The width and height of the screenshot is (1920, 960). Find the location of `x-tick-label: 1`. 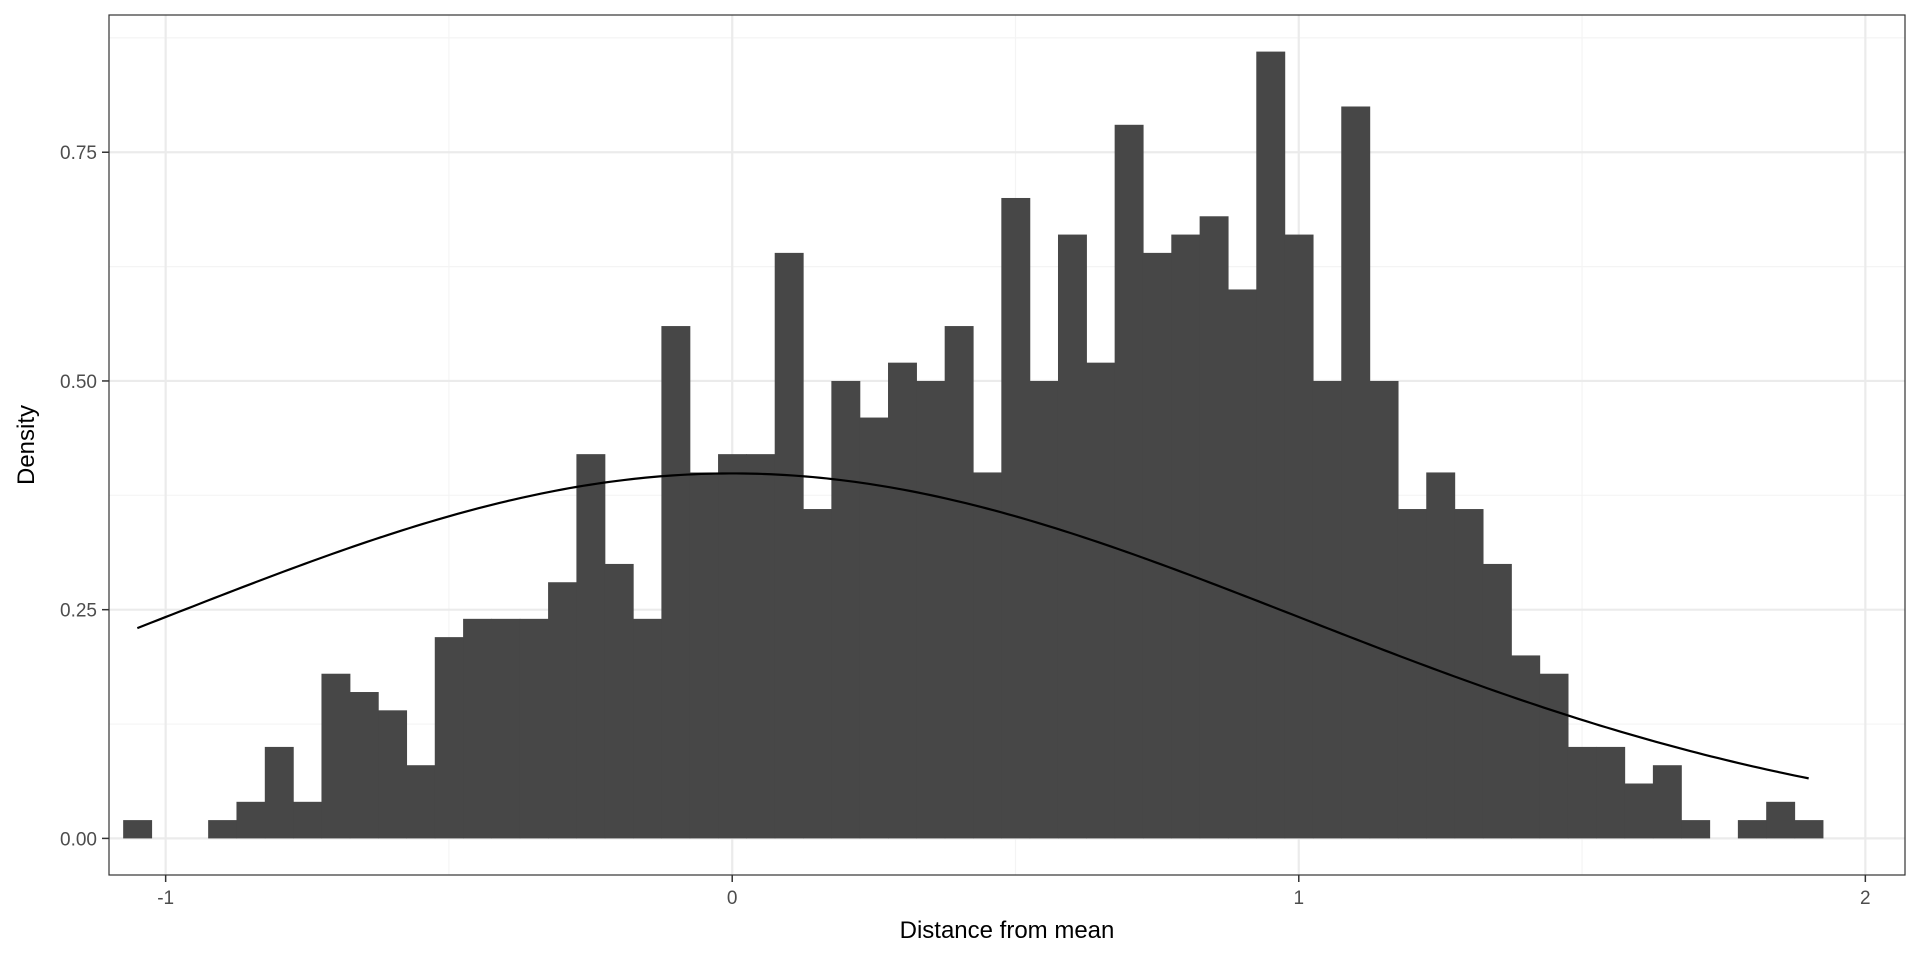

x-tick-label: 1 is located at coordinates (1298, 898).